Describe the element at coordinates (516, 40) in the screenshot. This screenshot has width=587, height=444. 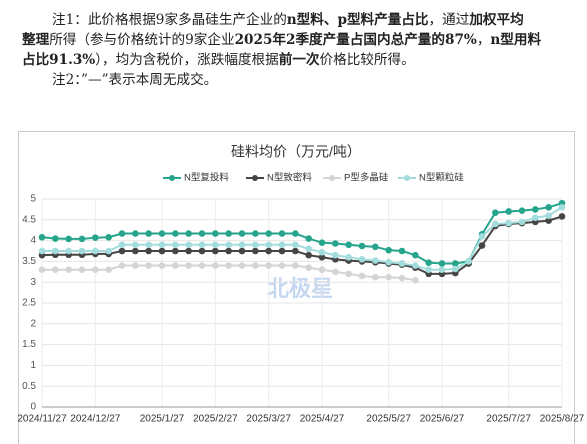
I see `note-text: n型用料` at that location.